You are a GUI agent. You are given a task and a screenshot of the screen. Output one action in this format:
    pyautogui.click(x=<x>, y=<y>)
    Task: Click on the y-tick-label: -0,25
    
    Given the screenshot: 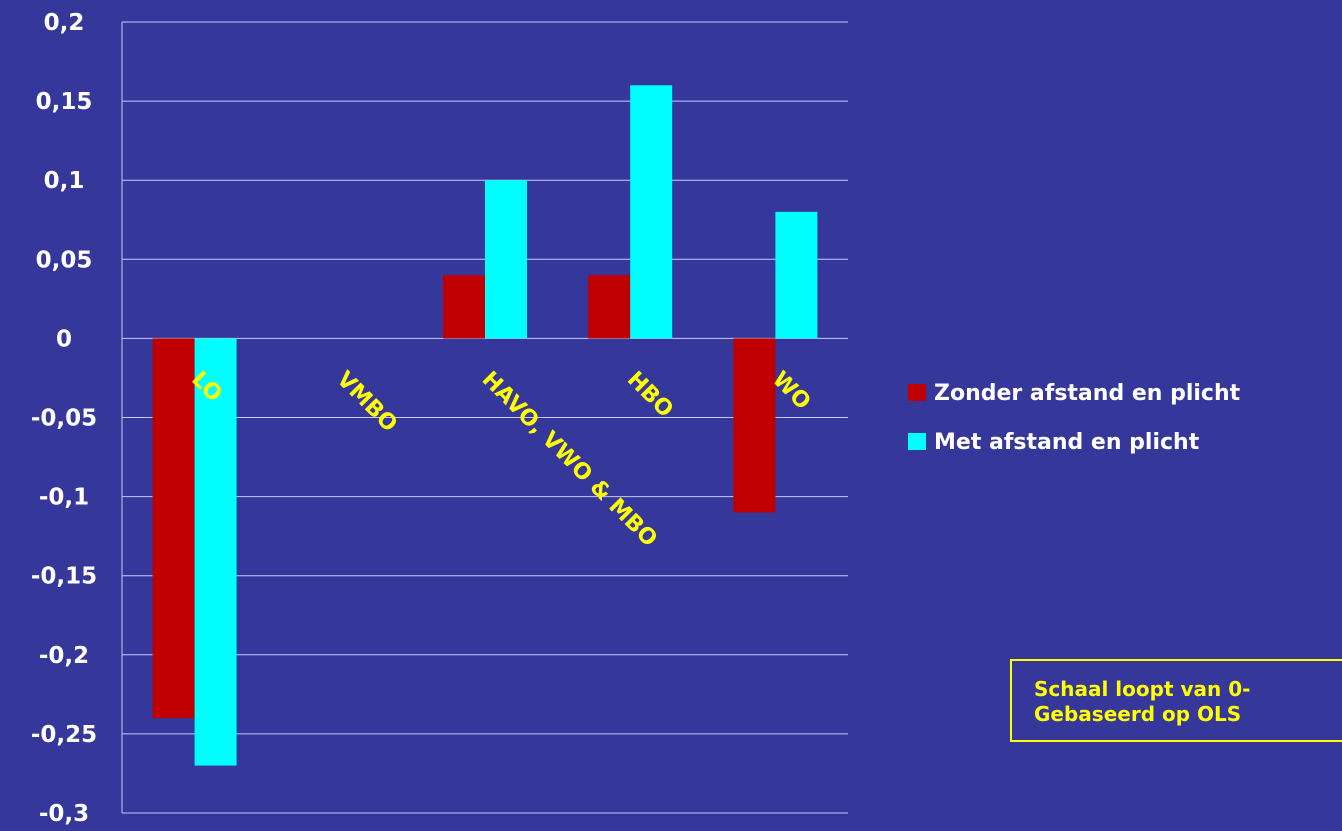 What is the action you would take?
    pyautogui.click(x=64, y=735)
    